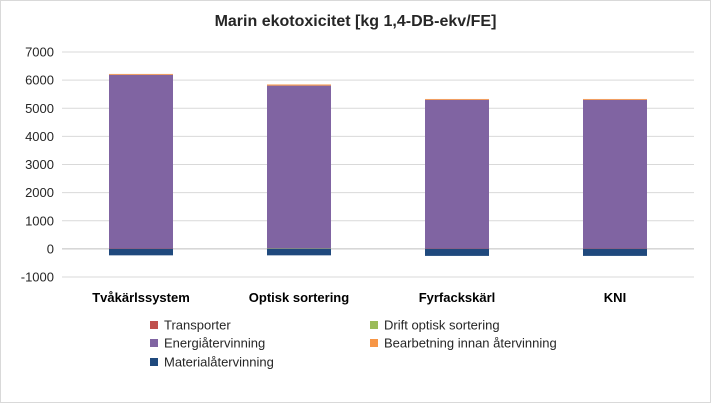 Image resolution: width=711 pixels, height=403 pixels. Describe the element at coordinates (39, 108) in the screenshot. I see `y-tick-label: 5000` at that location.